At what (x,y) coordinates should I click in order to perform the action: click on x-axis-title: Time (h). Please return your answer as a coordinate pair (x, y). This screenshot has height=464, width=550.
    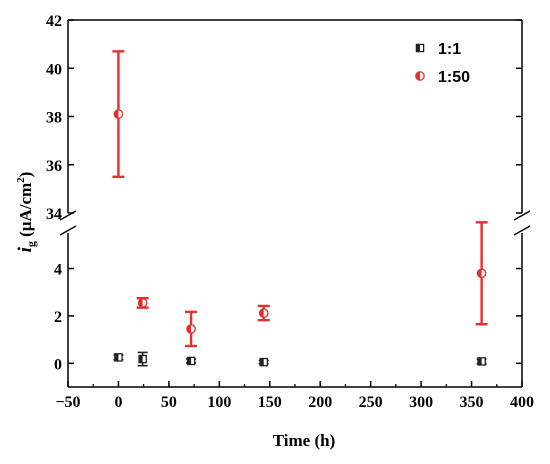
    Looking at the image, I should click on (304, 440).